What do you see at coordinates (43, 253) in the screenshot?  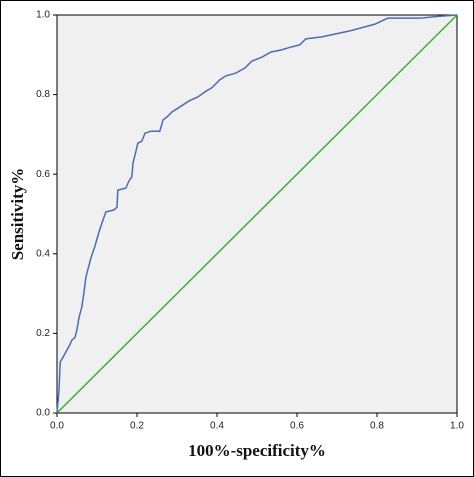 I see `y-tick-label: 0.4` at bounding box center [43, 253].